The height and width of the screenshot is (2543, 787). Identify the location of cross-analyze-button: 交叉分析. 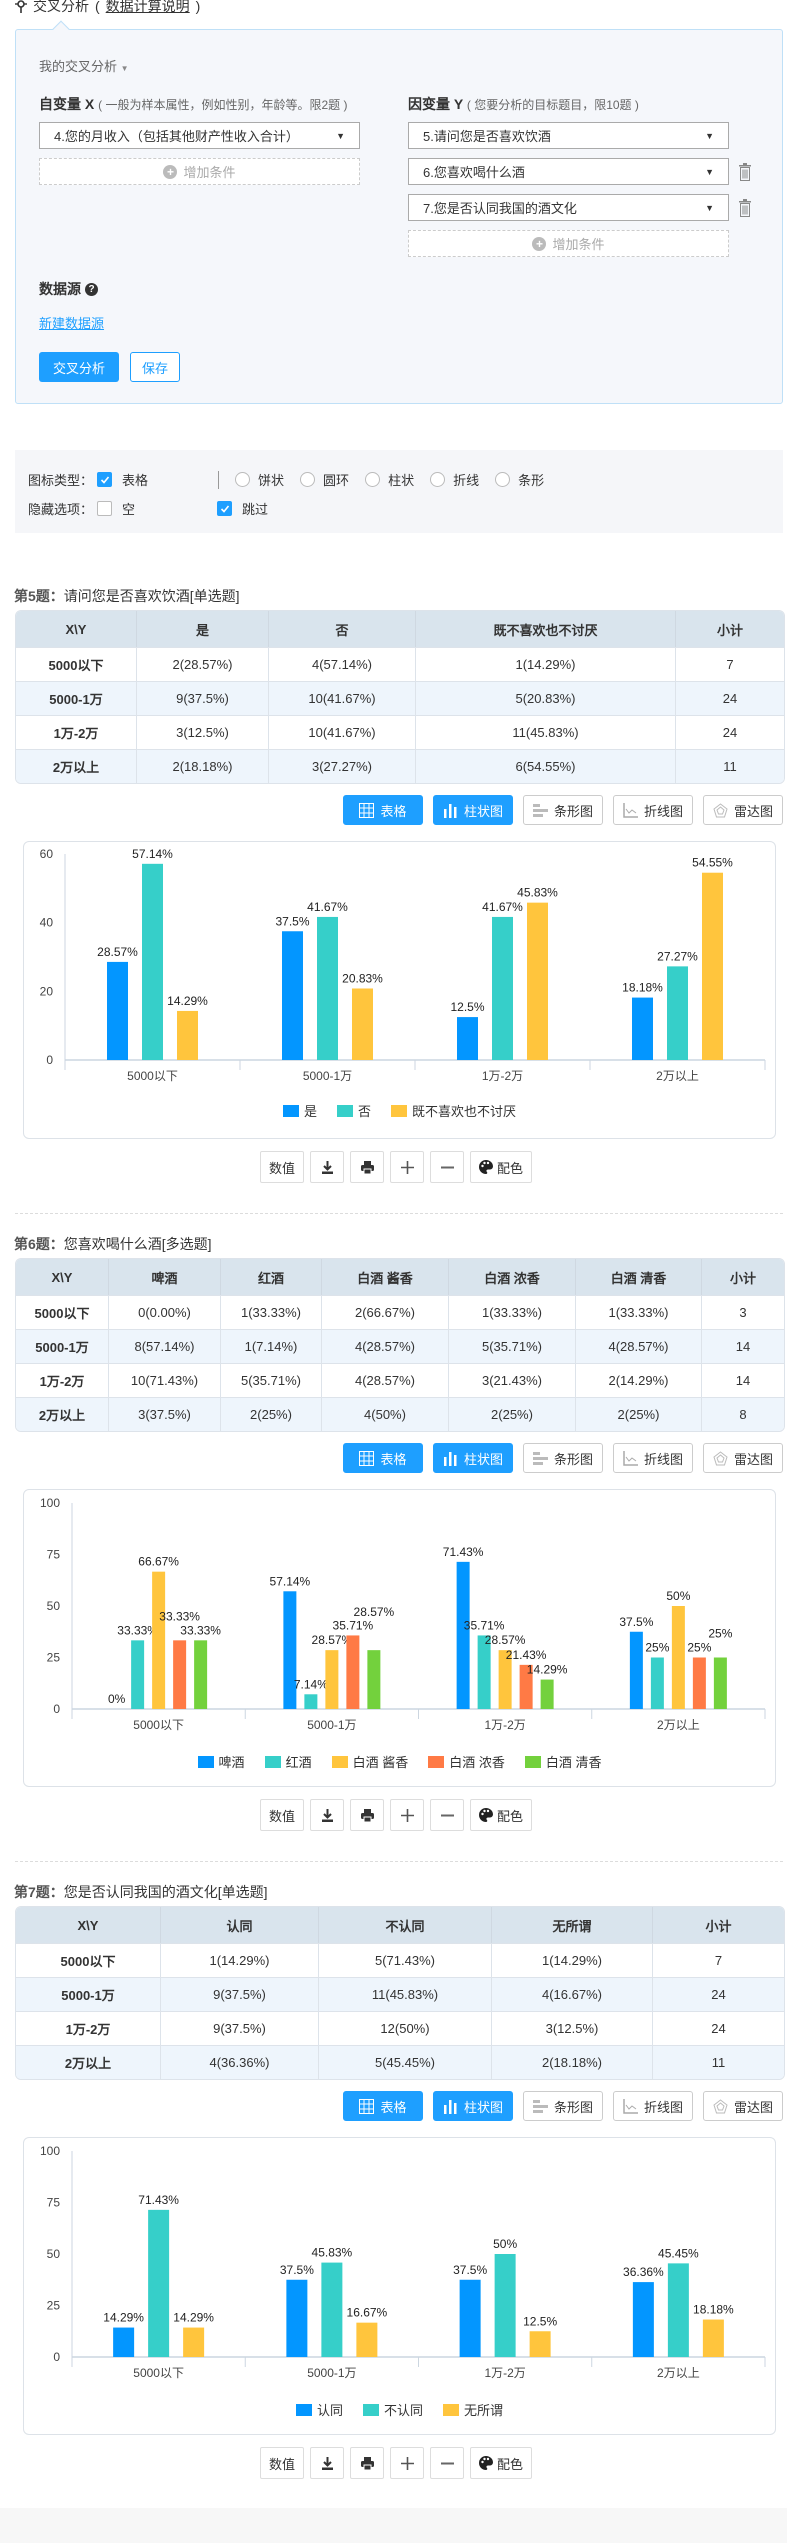
(79, 367).